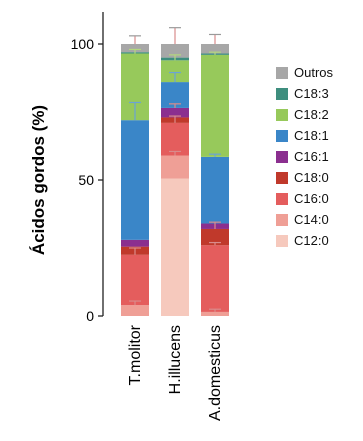 The width and height of the screenshot is (363, 441). I want to click on legend-item: C18:0, so click(304, 177).